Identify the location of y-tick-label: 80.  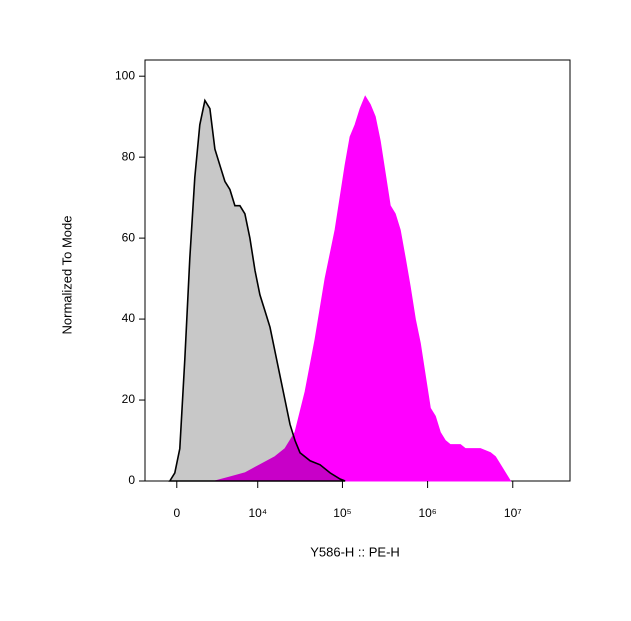
(129, 156).